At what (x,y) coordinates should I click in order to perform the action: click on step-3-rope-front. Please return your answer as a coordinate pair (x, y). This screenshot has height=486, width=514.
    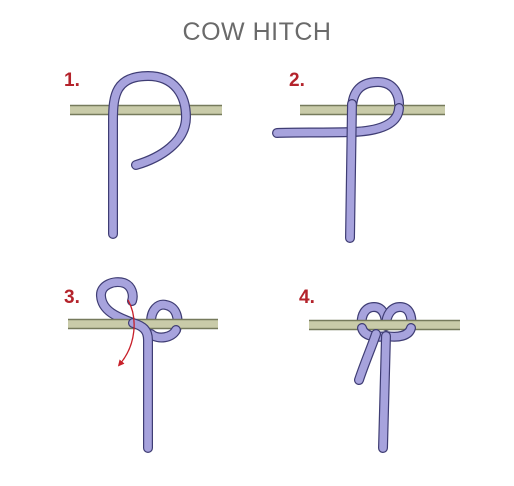
    Looking at the image, I should click on (154, 385).